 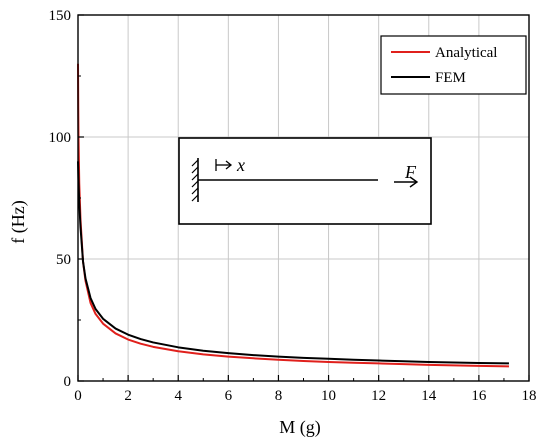 I want to click on force-arrow-icon, so click(x=406, y=182).